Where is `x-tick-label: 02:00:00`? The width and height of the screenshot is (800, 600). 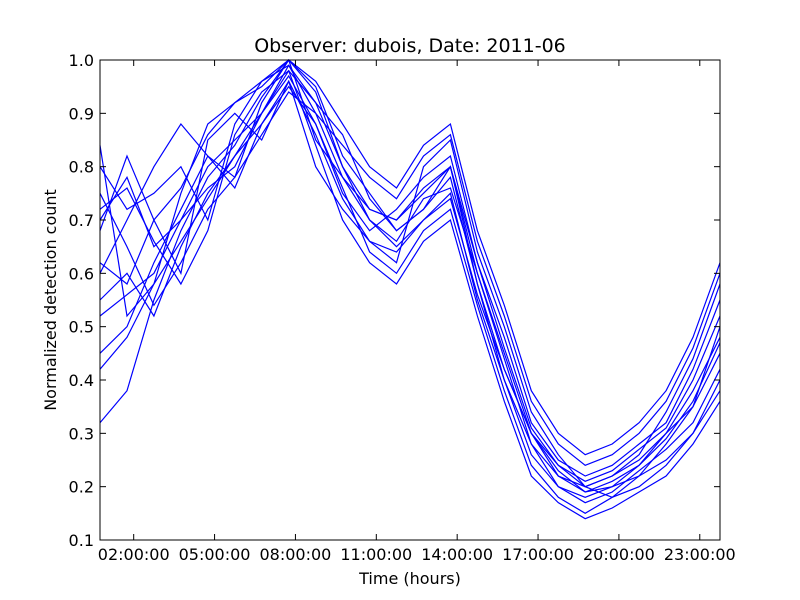 x-tick-label: 02:00:00 is located at coordinates (134, 554).